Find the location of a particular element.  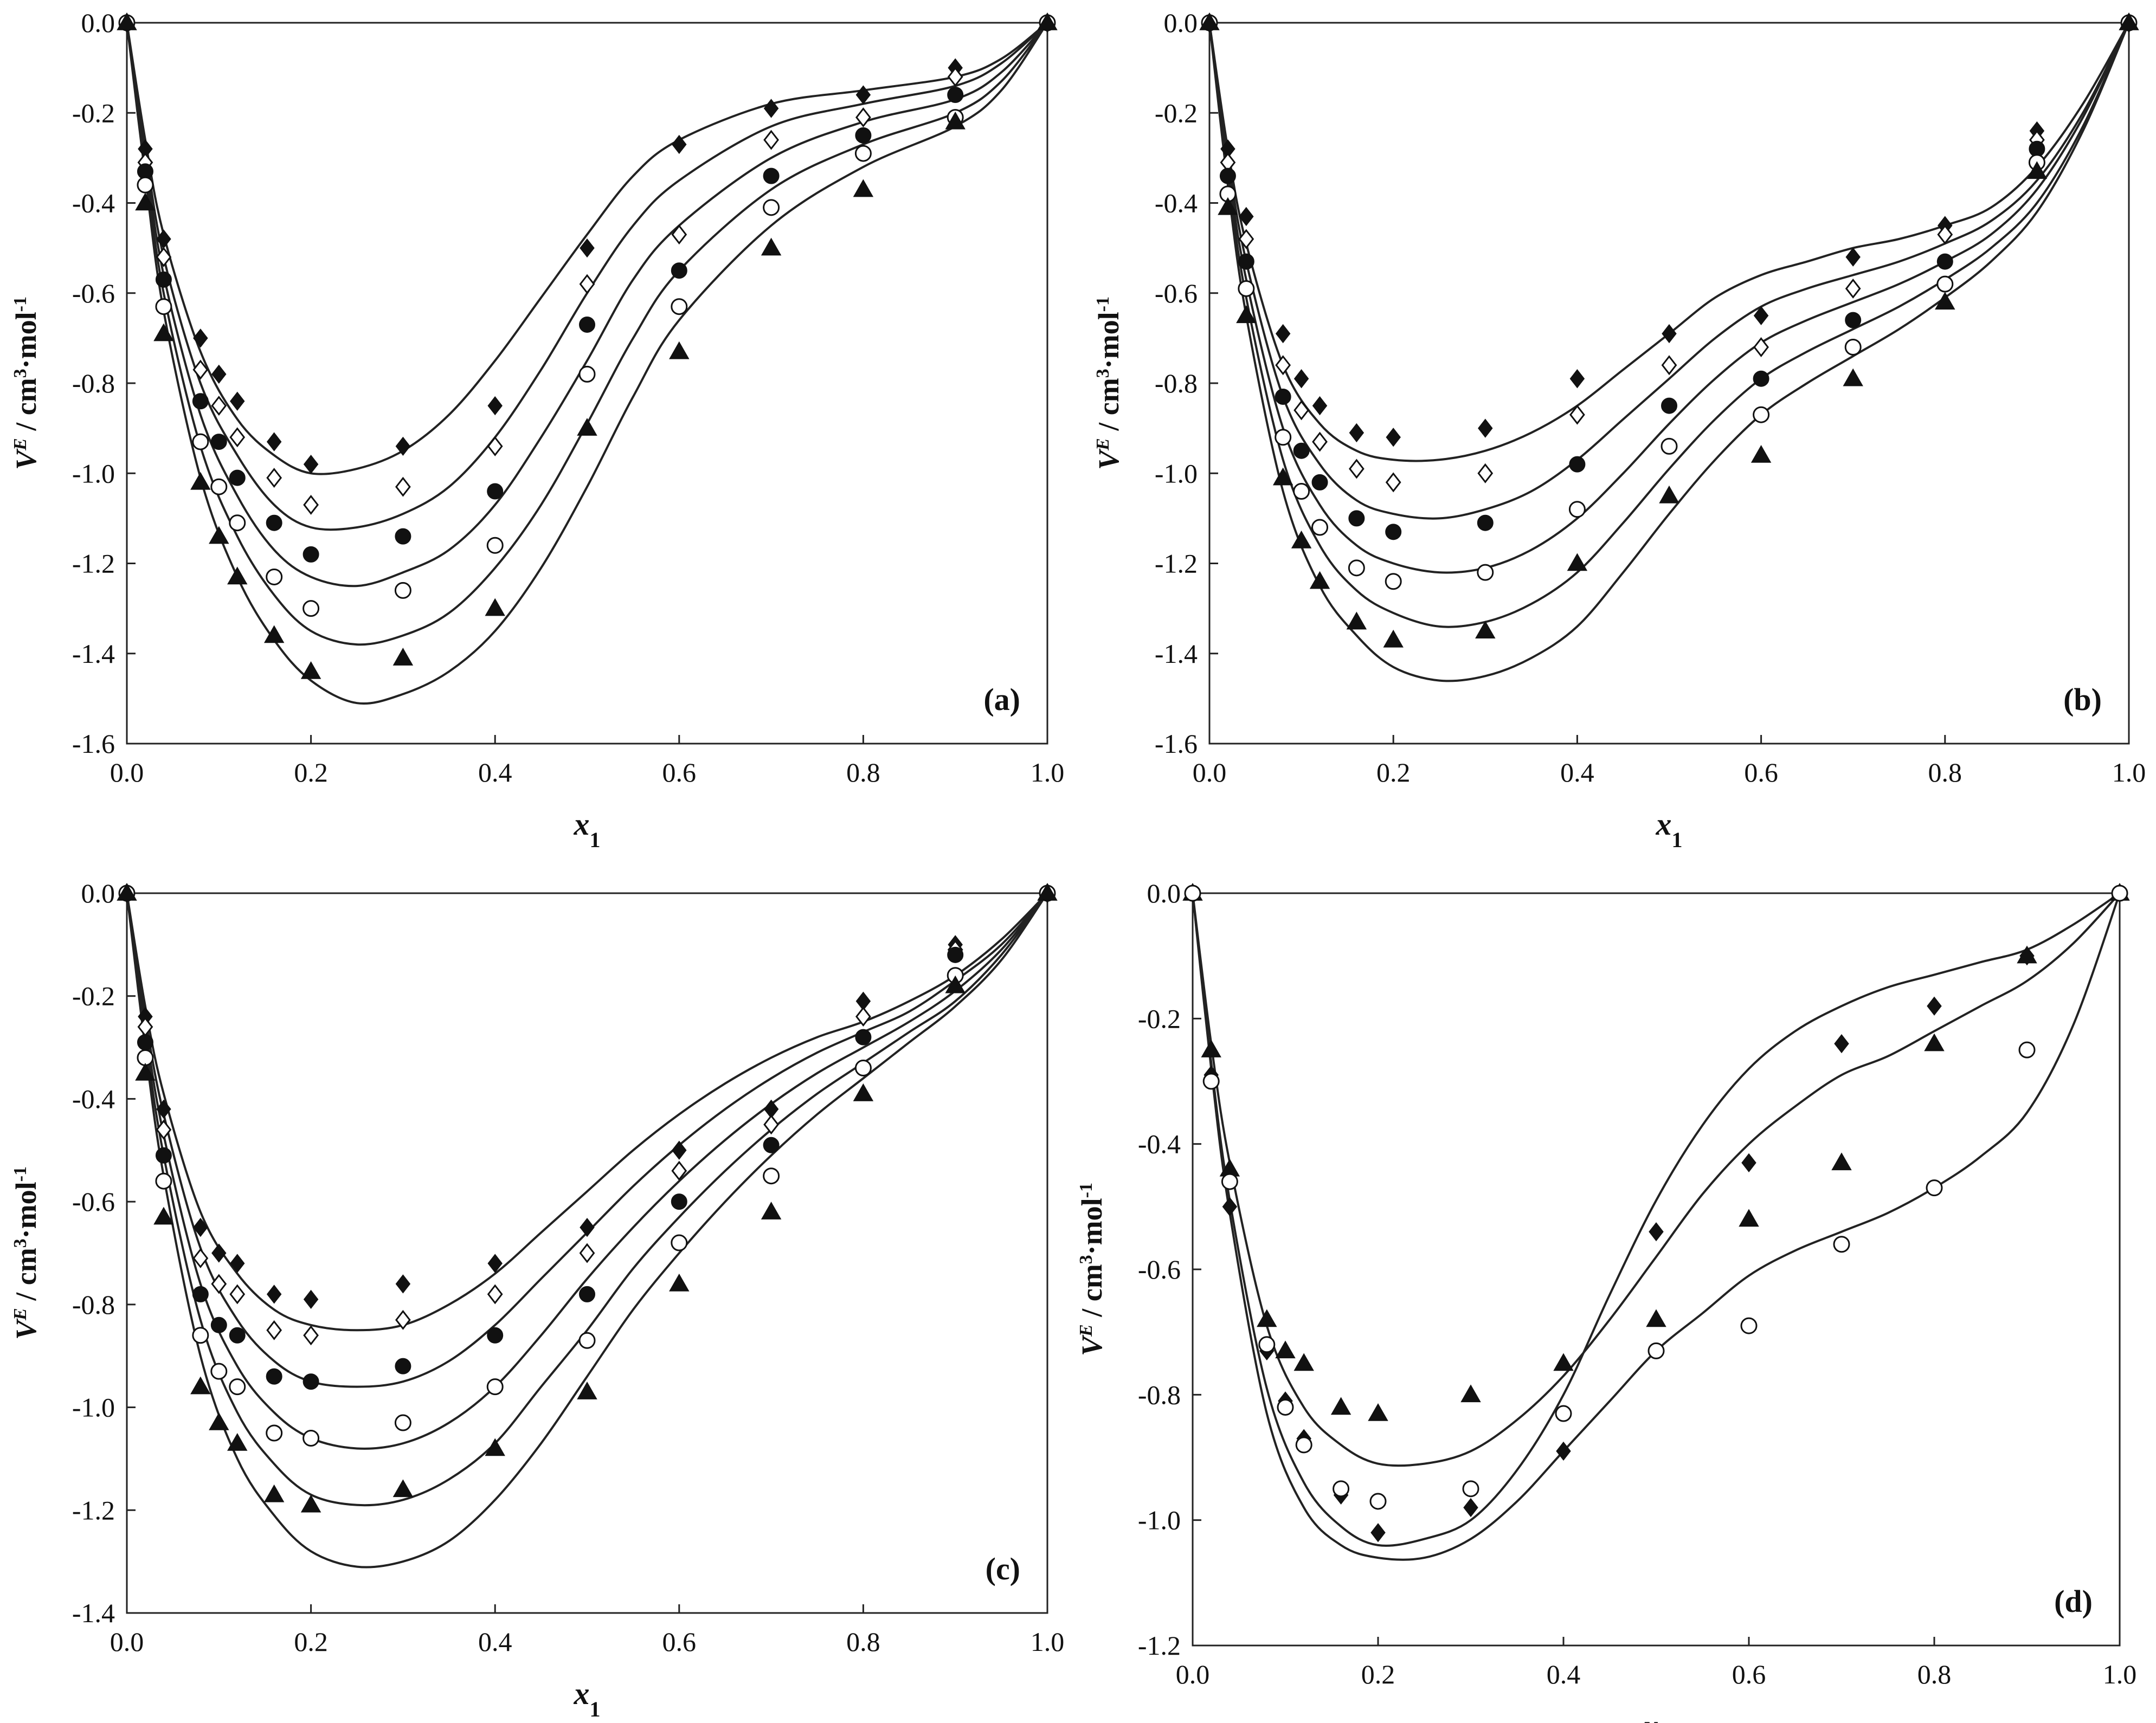

x-tick-label: 0.6 is located at coordinates (1761, 772).